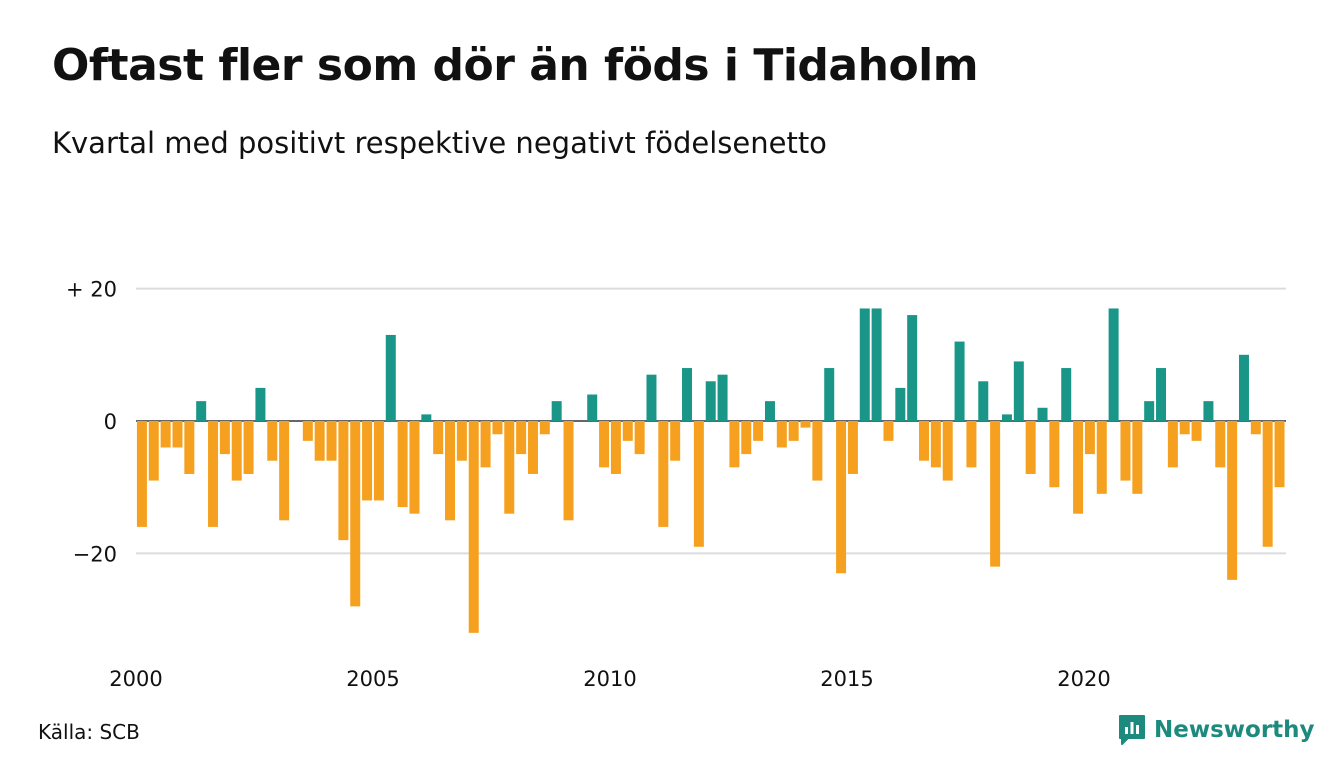 This screenshot has width=1340, height=780. I want to click on brand-name: Newsworthy, so click(1234, 730).